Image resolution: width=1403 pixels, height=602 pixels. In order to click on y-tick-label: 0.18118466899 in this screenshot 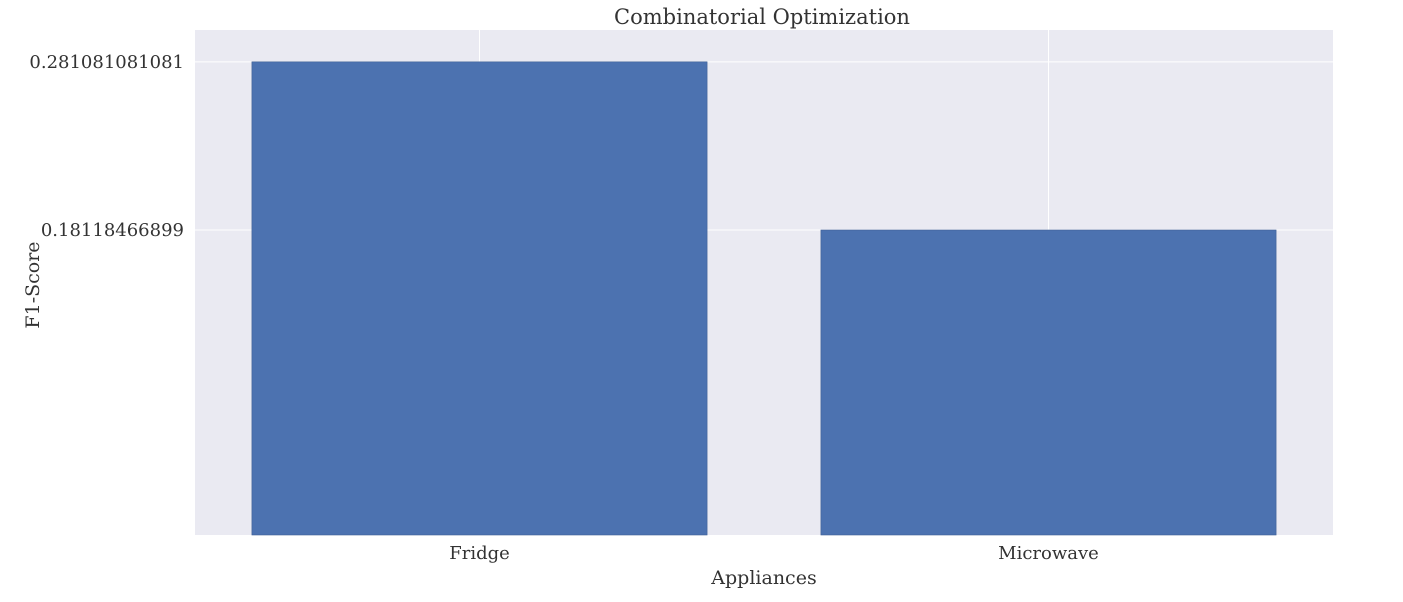, I will do `click(112, 230)`.